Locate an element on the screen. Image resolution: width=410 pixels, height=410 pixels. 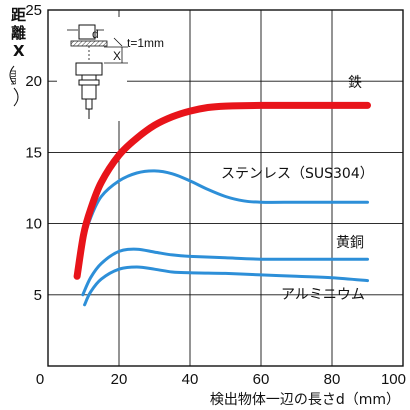
y-unit-close-paren is located at coordinates (16, 97).